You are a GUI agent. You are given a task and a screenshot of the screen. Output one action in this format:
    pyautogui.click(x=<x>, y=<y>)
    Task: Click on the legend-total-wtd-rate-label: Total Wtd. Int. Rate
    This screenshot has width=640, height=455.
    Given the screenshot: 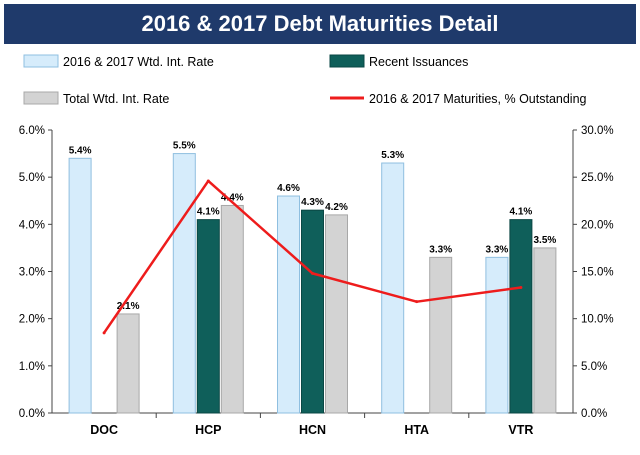 What is the action you would take?
    pyautogui.click(x=116, y=99)
    